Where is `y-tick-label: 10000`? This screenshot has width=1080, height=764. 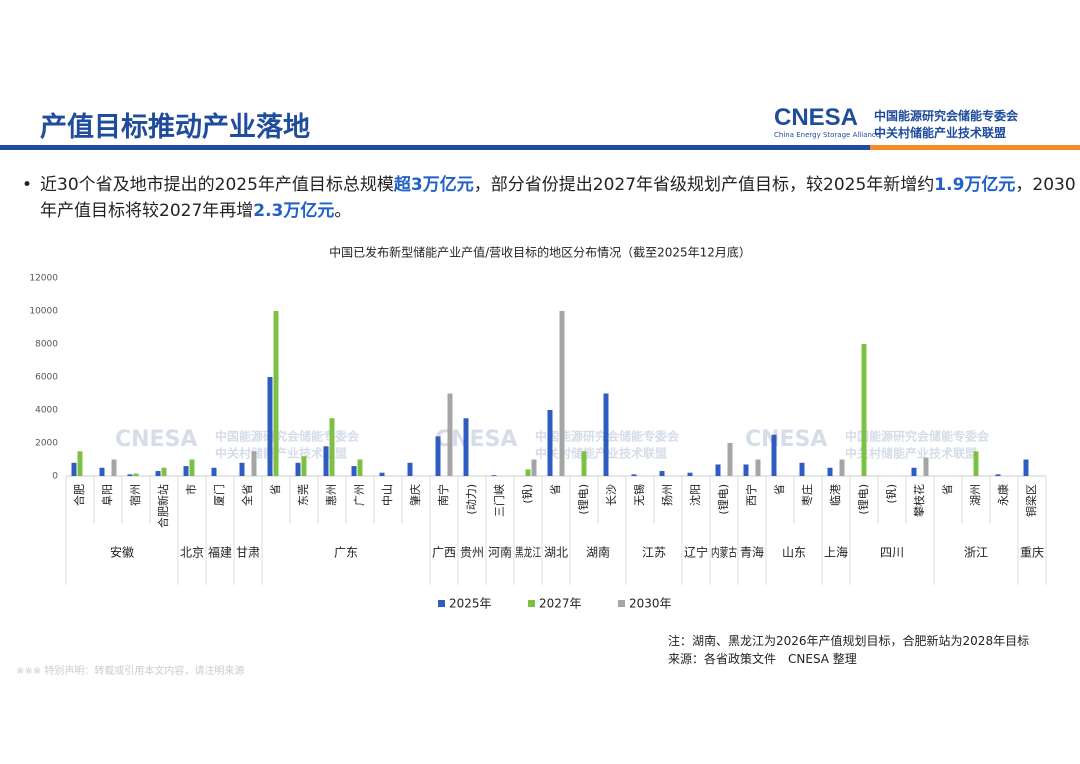 y-tick-label: 10000 is located at coordinates (43, 312).